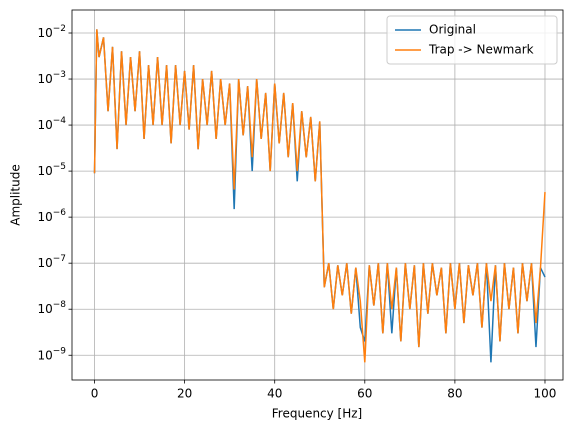 The width and height of the screenshot is (578, 432). Describe the element at coordinates (472, 40) in the screenshot. I see `legend-box` at that location.